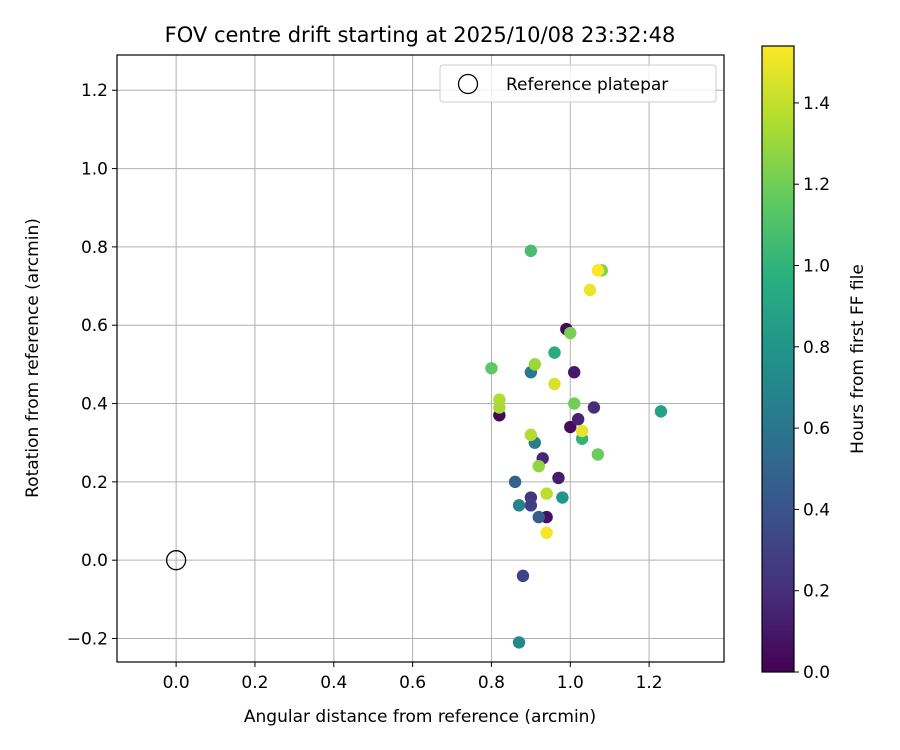 The image size is (900, 750). I want to click on y-tick-label: 0.0, so click(94, 561).